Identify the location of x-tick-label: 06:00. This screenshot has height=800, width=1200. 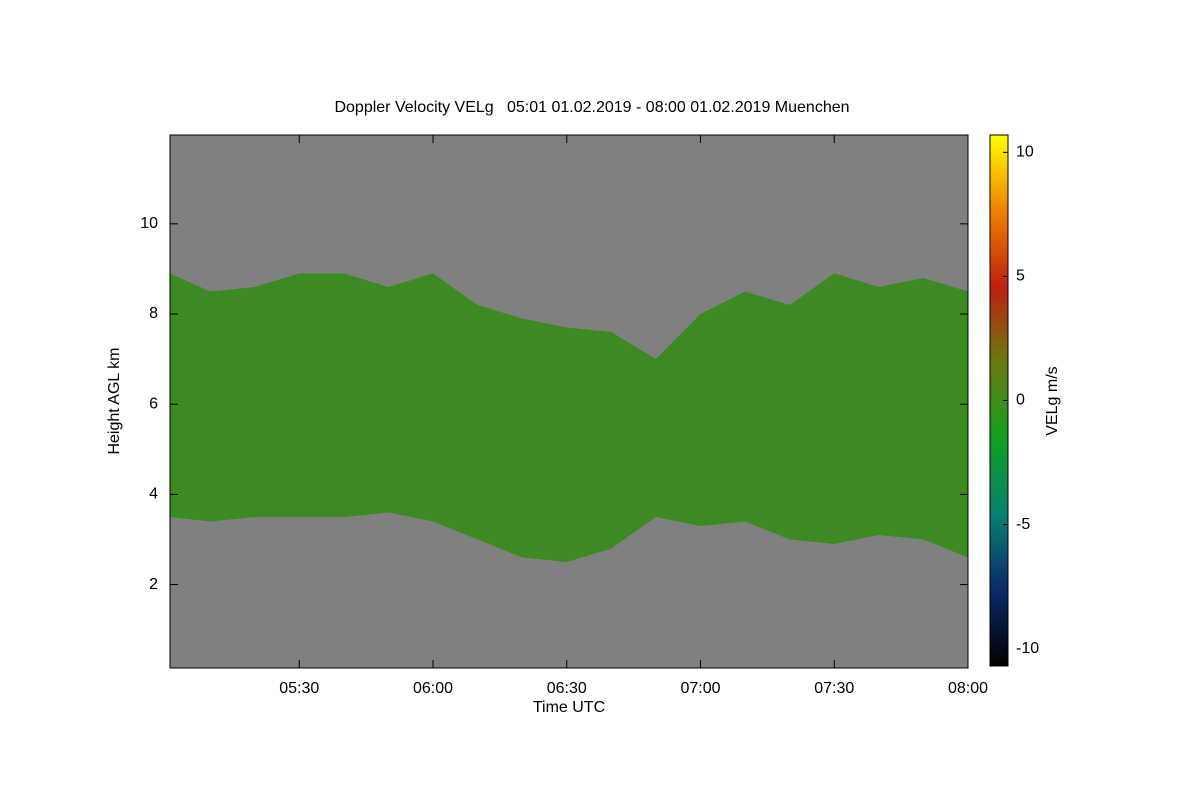
(433, 688).